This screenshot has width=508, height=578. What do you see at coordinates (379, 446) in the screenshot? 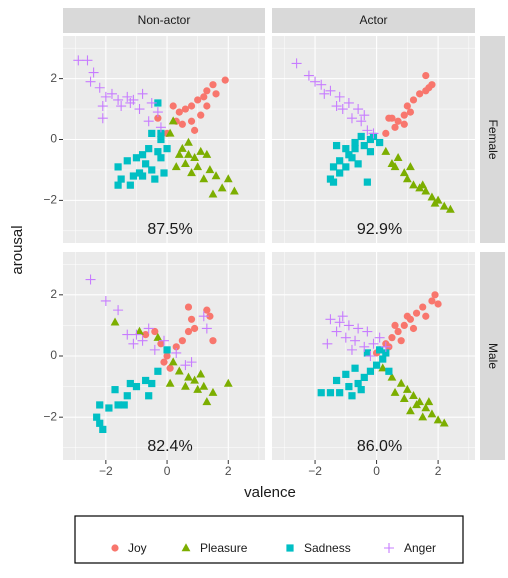
I see `panel-annotation: 86.0%` at bounding box center [379, 446].